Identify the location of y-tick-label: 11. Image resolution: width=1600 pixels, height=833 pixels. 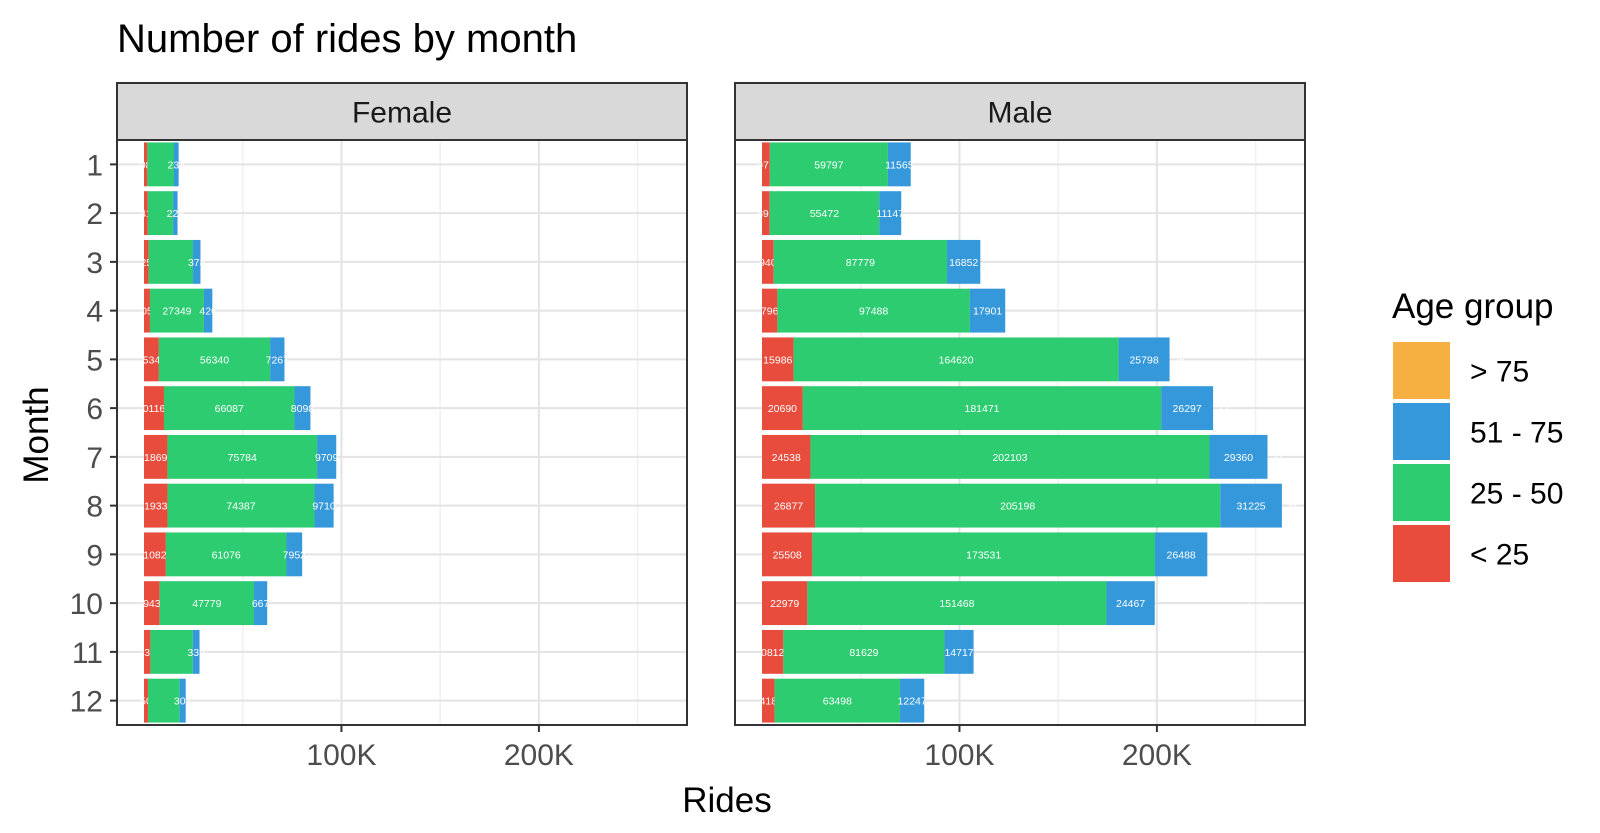
(87, 653).